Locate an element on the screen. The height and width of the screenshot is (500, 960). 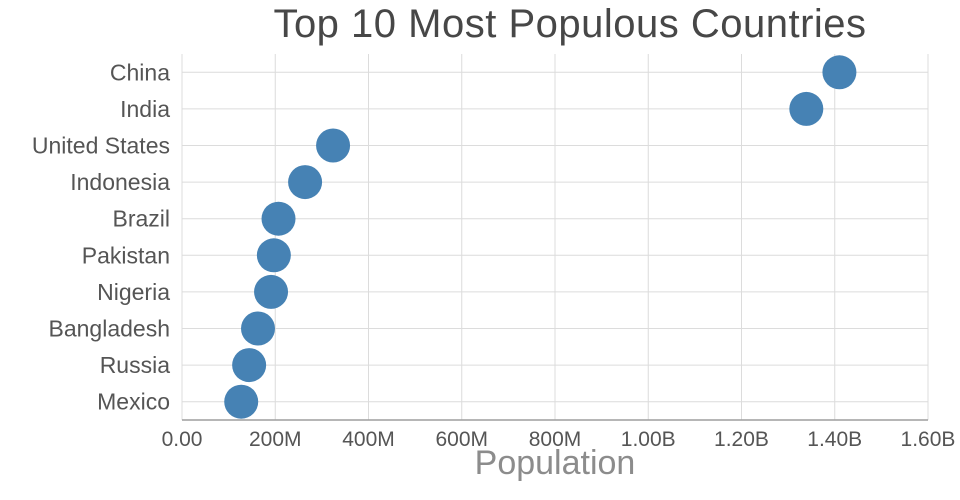
x-tick-label: 1.60B is located at coordinates (928, 439).